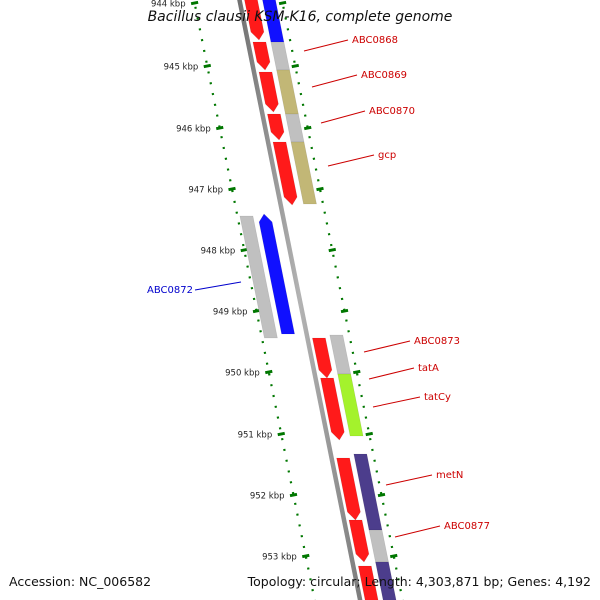 This screenshot has height=600, width=600. What do you see at coordinates (230, 313) in the screenshot?
I see `scale-label: 949 kbp` at bounding box center [230, 313].